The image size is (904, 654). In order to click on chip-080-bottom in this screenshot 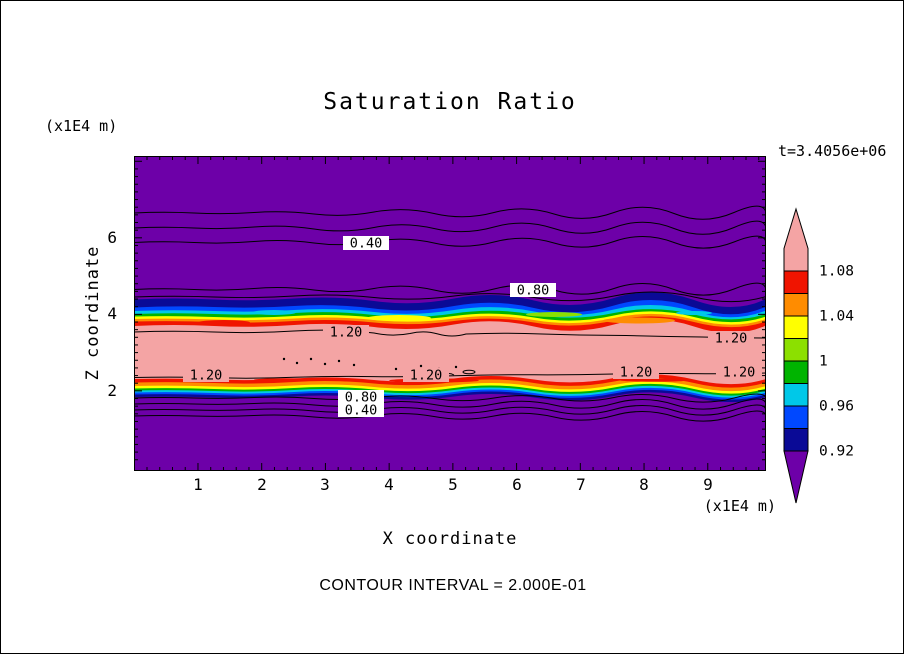, I will do `click(361, 397)`.